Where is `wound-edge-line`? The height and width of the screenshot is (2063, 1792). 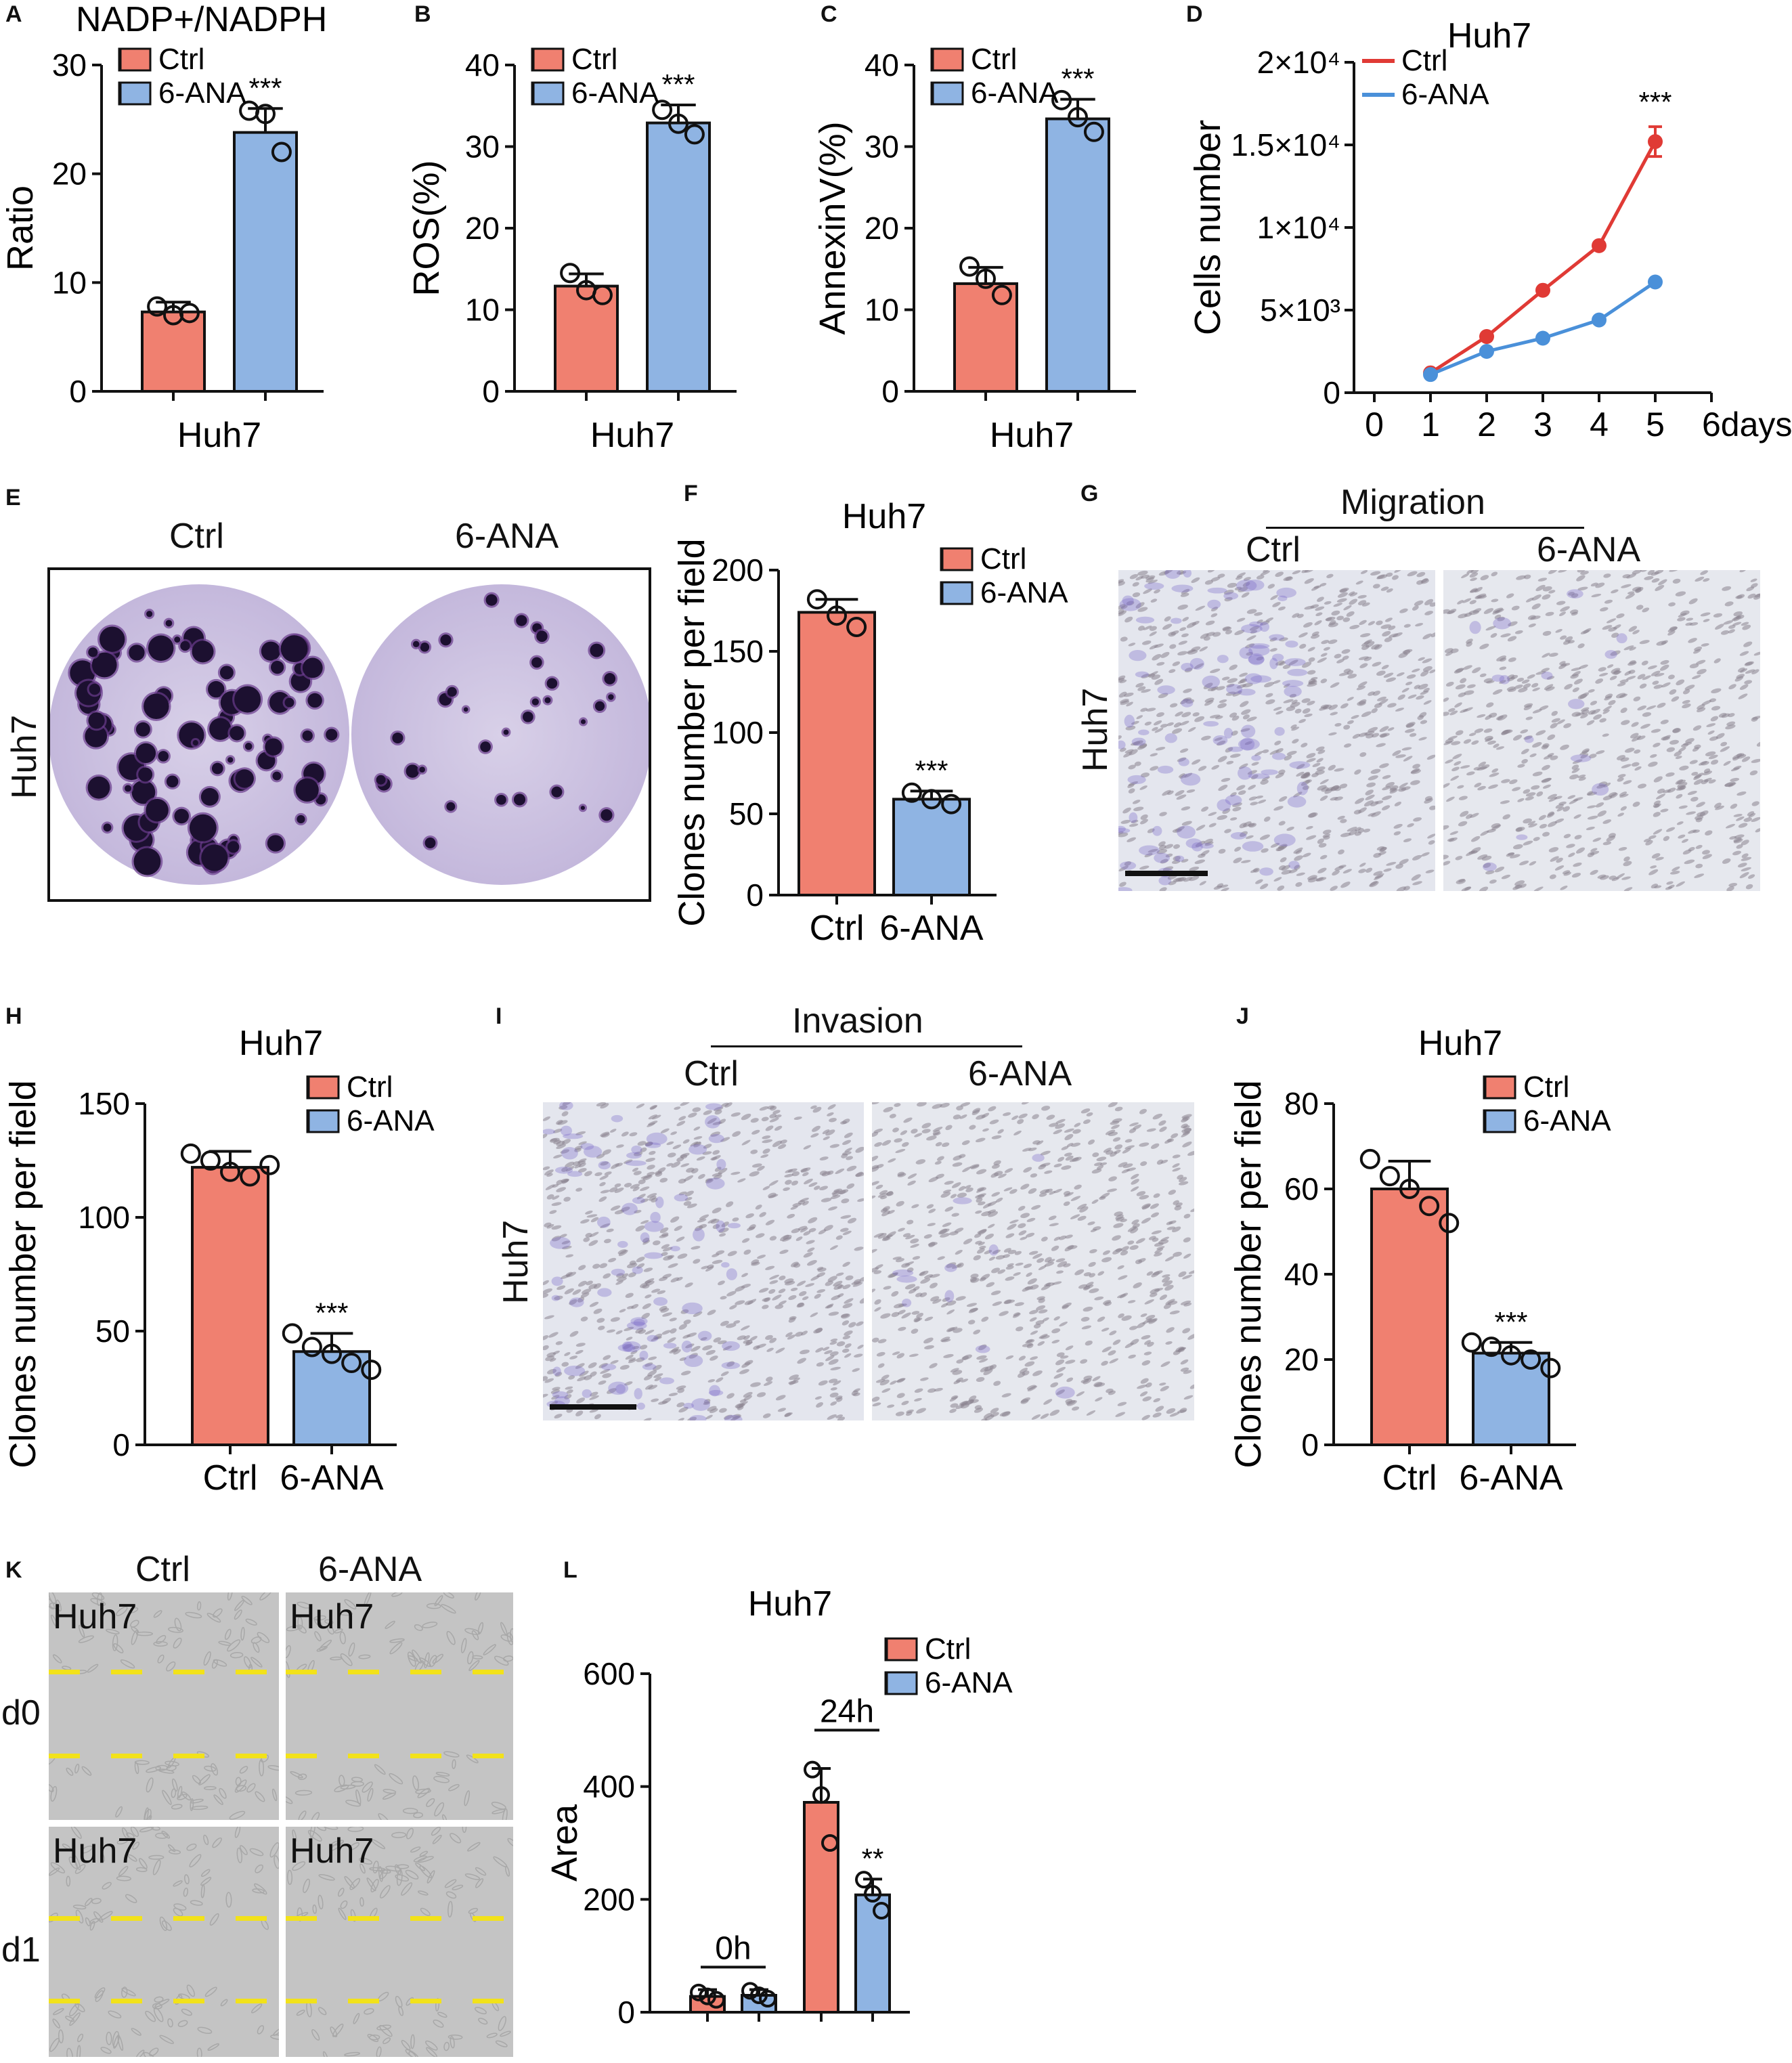 wound-edge-line is located at coordinates (164, 2001).